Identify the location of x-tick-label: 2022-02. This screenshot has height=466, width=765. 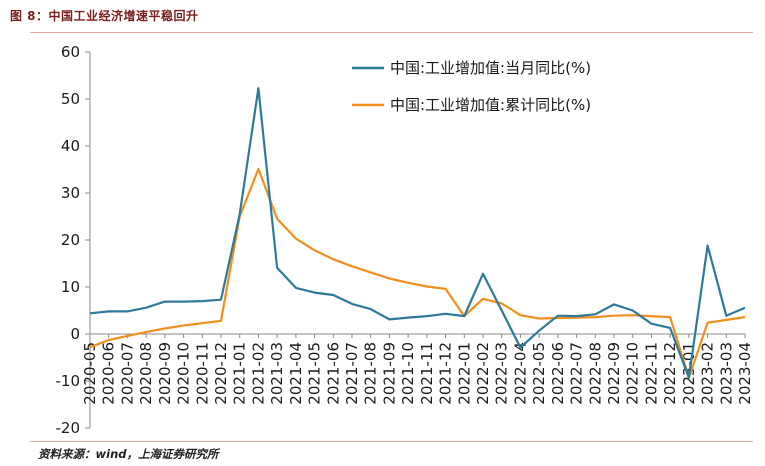
(483, 373).